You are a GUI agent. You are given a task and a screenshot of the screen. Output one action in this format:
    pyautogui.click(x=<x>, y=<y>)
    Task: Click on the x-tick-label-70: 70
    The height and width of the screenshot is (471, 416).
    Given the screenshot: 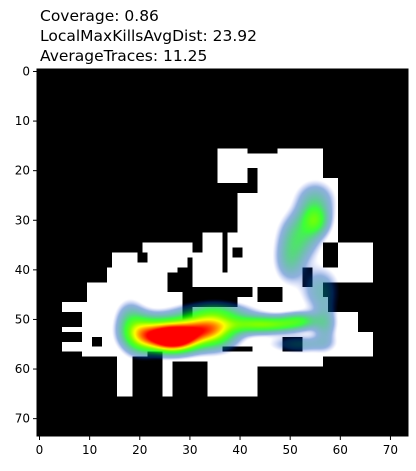 What is the action you would take?
    pyautogui.click(x=390, y=450)
    